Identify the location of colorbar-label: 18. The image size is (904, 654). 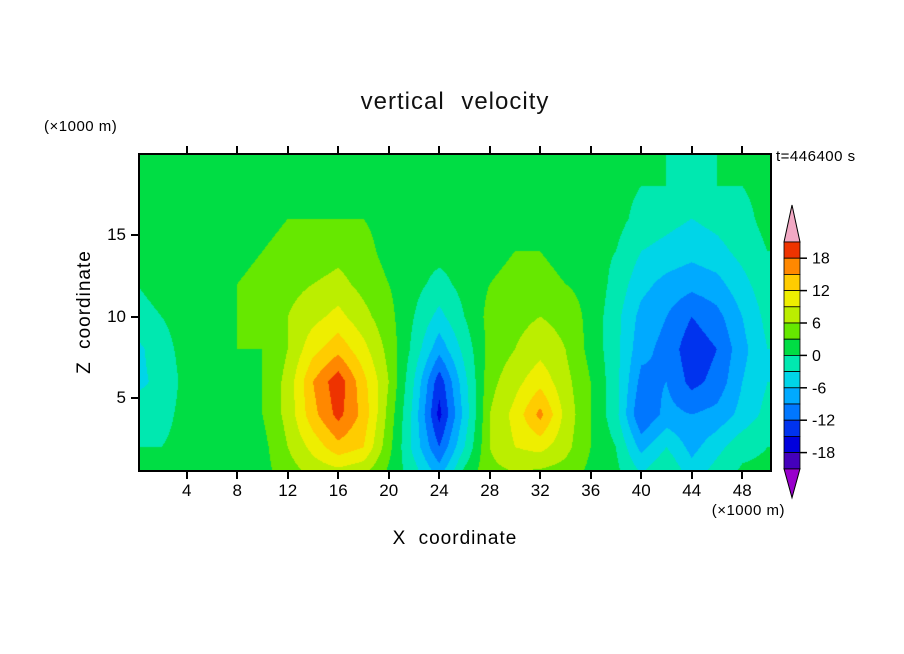
(821, 259).